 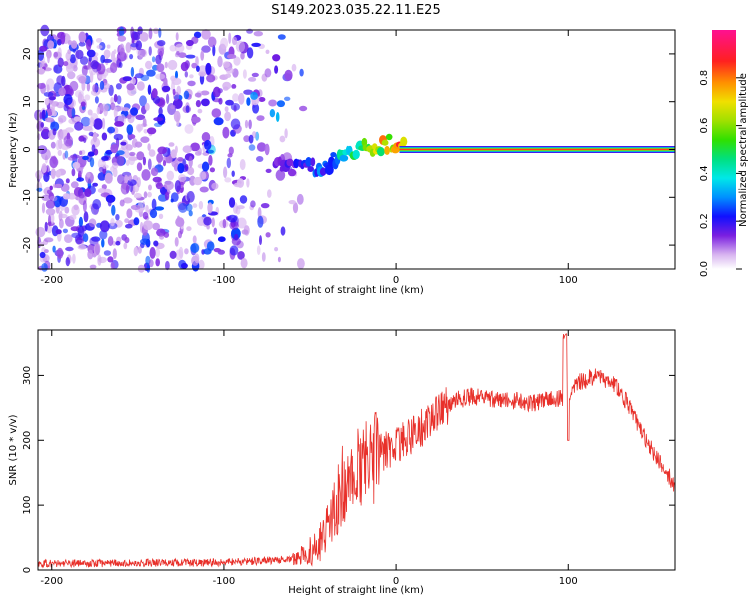 What do you see at coordinates (396, 581) in the screenshot?
I see `x-tick-label: 0` at bounding box center [396, 581].